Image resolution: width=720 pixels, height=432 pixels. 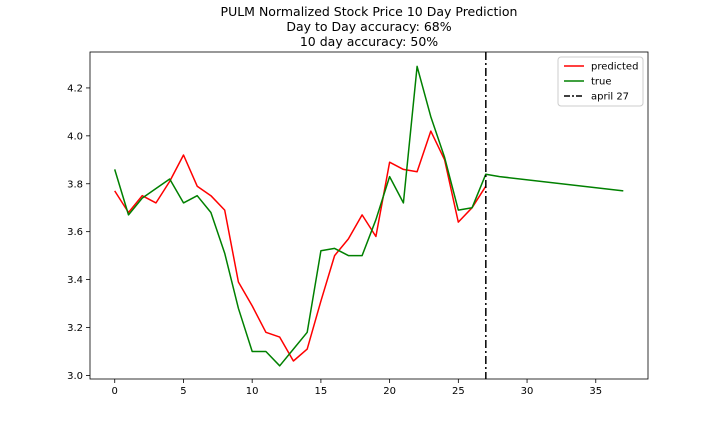 What do you see at coordinates (75, 88) in the screenshot?
I see `y-tick-label: 4.2` at bounding box center [75, 88].